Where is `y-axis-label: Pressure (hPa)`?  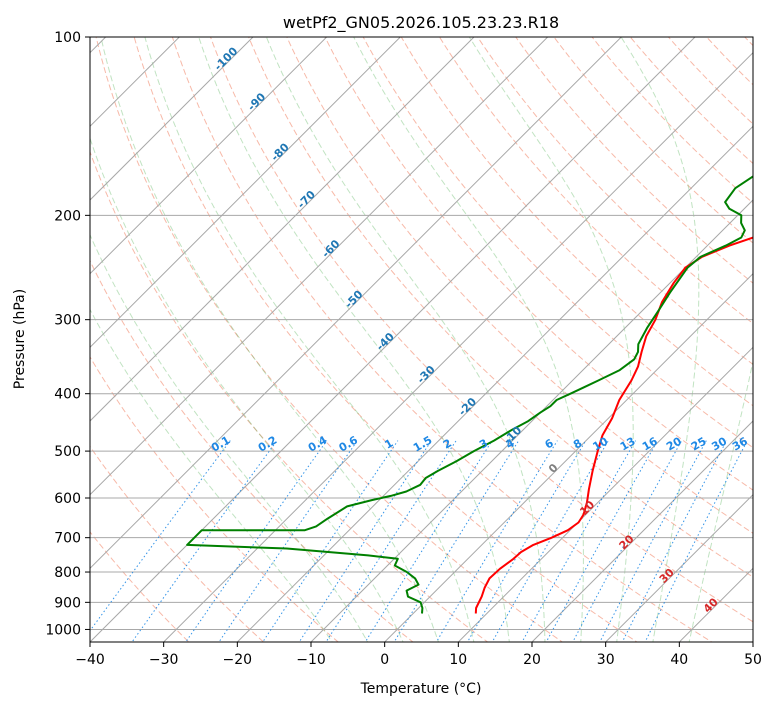 y-axis-label: Pressure (hPa) is located at coordinates (20, 339).